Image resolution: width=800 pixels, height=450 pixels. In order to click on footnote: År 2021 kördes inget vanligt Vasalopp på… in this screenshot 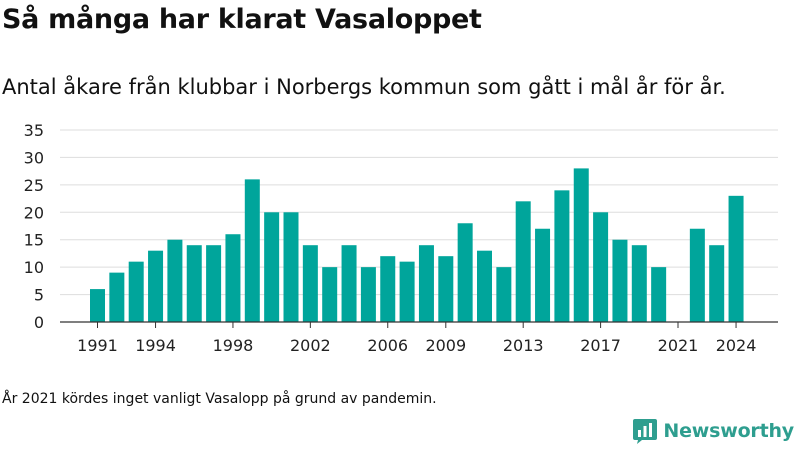, I will do `click(219, 399)`.